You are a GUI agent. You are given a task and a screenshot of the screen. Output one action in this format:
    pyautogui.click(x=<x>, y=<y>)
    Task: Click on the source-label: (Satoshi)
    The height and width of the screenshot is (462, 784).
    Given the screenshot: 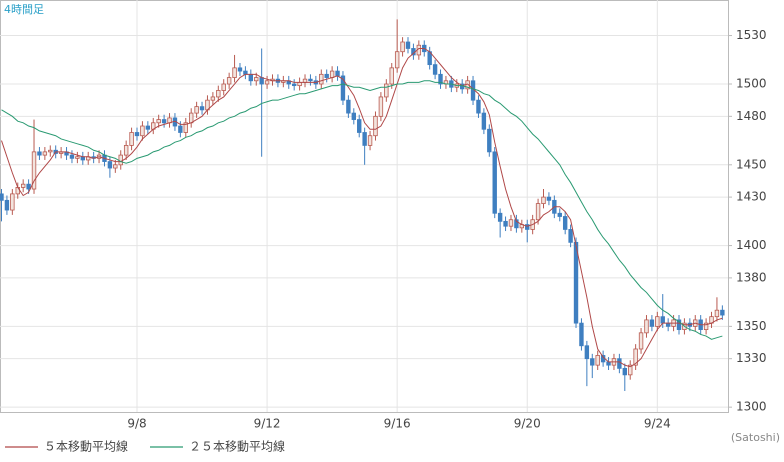 What is the action you would take?
    pyautogui.click(x=755, y=437)
    